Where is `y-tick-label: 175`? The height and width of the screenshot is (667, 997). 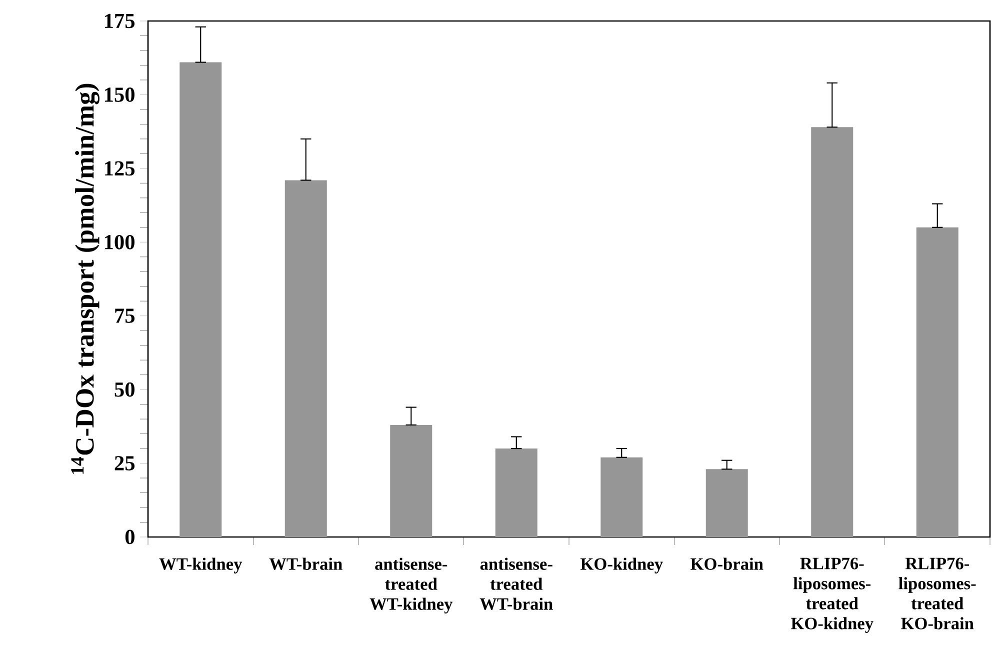
y-tick-label: 175 is located at coordinates (120, 21).